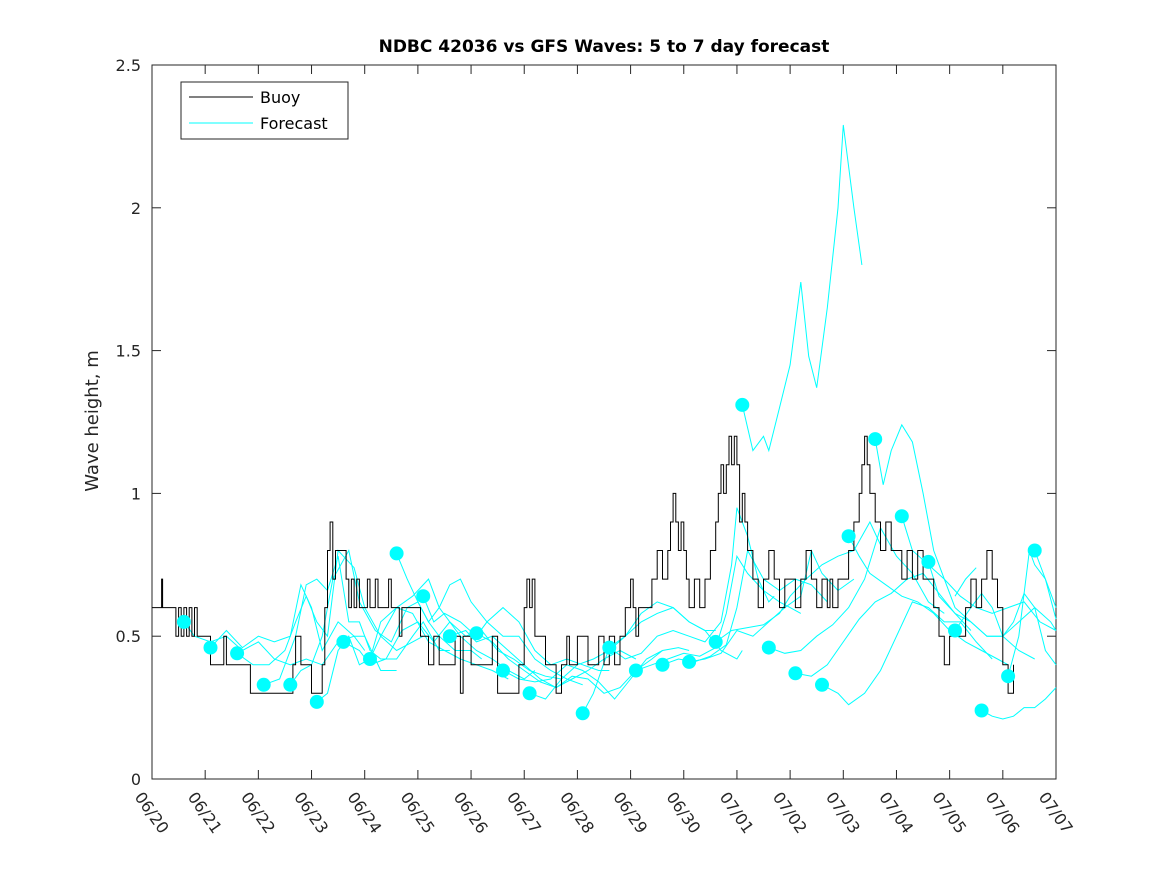 Image resolution: width=1167 pixels, height=875 pixels. I want to click on y-tick-label-2: 1, so click(136, 493).